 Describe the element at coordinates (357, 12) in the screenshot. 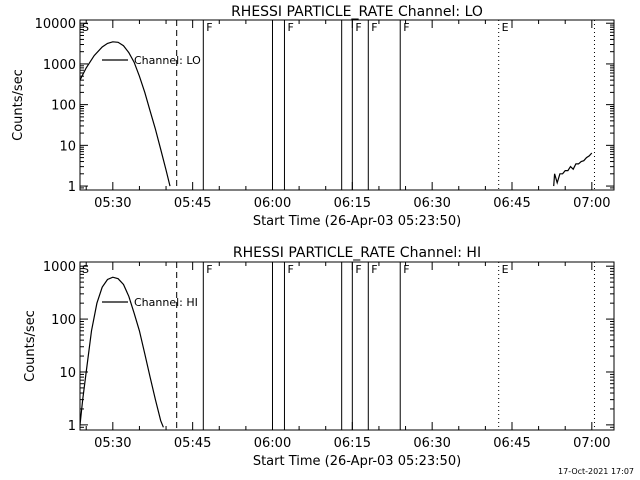

I see `chart-title: RHESSI PARTICLE_RATE Channel: LO` at that location.